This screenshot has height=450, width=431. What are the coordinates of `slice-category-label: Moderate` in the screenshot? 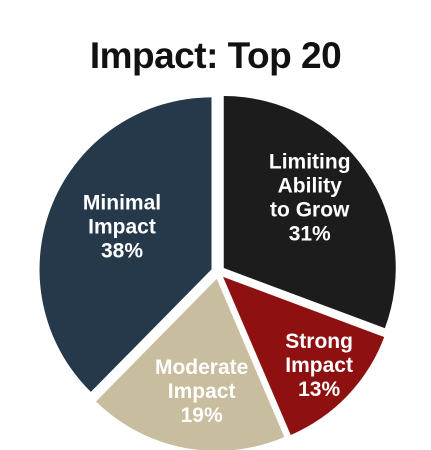 It's located at (201, 367).